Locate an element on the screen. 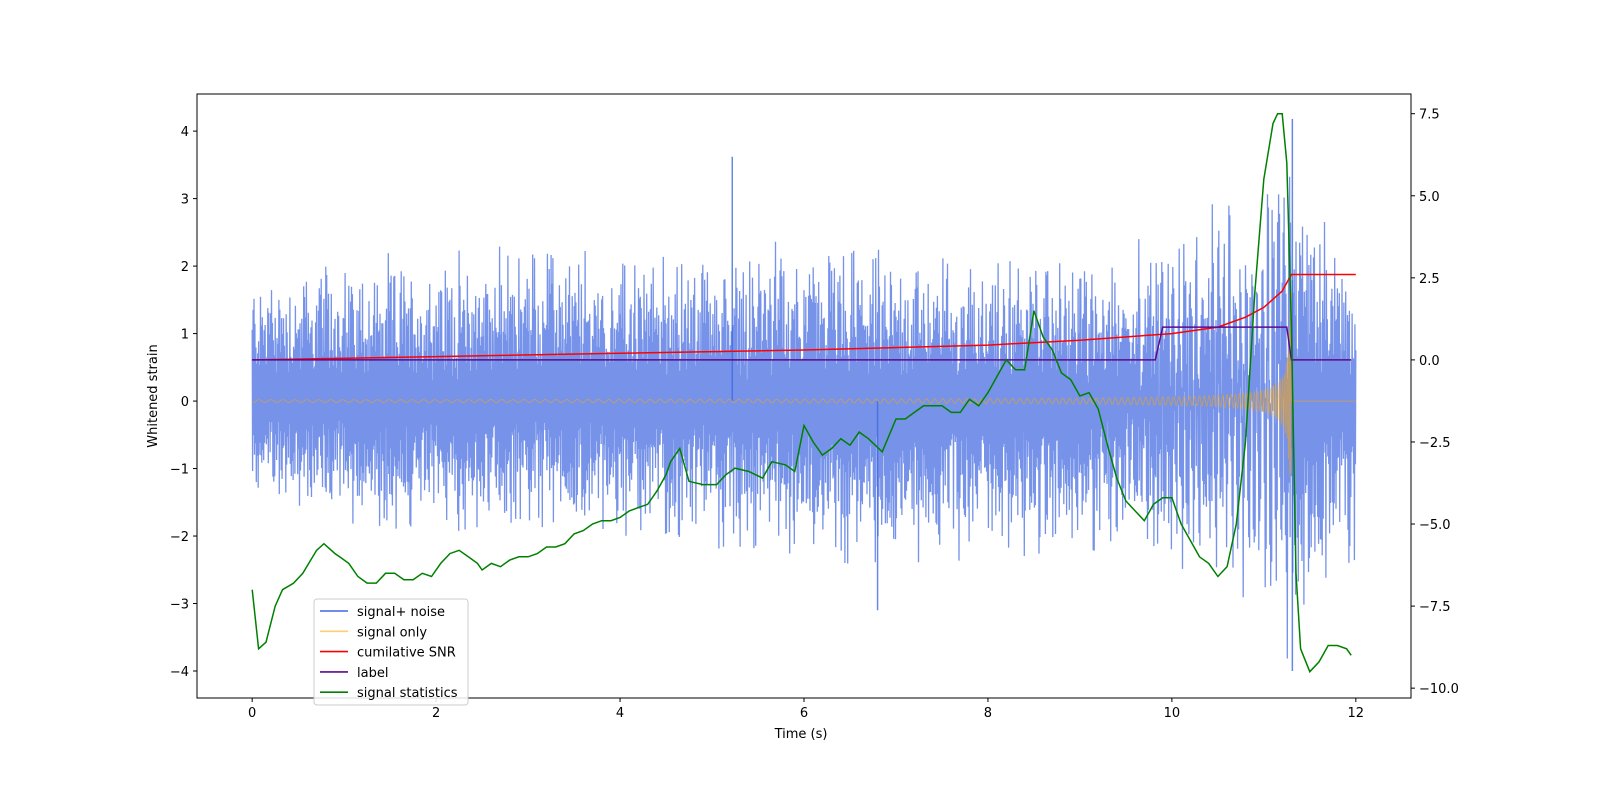  y2-tick-label: −2.5 is located at coordinates (1435, 443).